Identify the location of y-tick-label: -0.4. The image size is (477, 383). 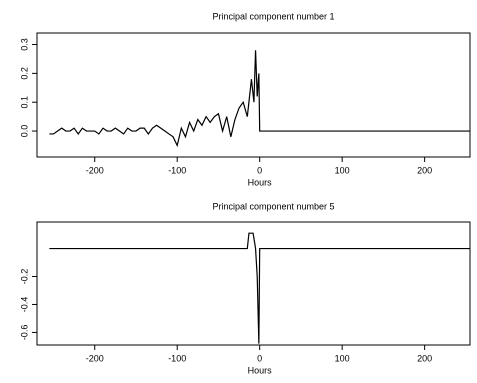
(24, 305).